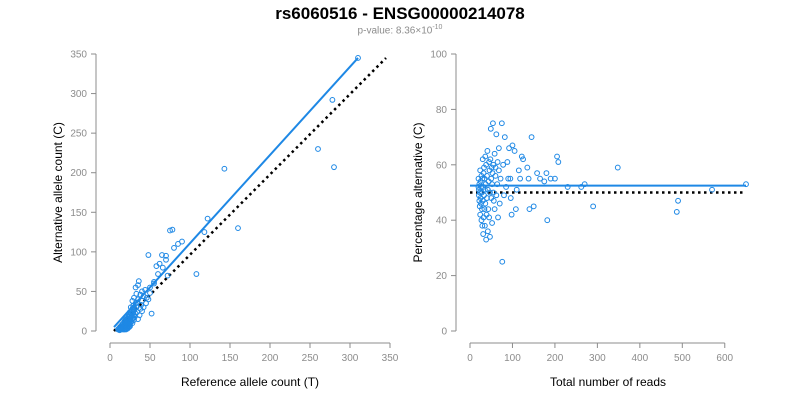 The height and width of the screenshot is (400, 800). Describe the element at coordinates (78, 213) in the screenshot. I see `left-y-tick-label: 150` at that location.